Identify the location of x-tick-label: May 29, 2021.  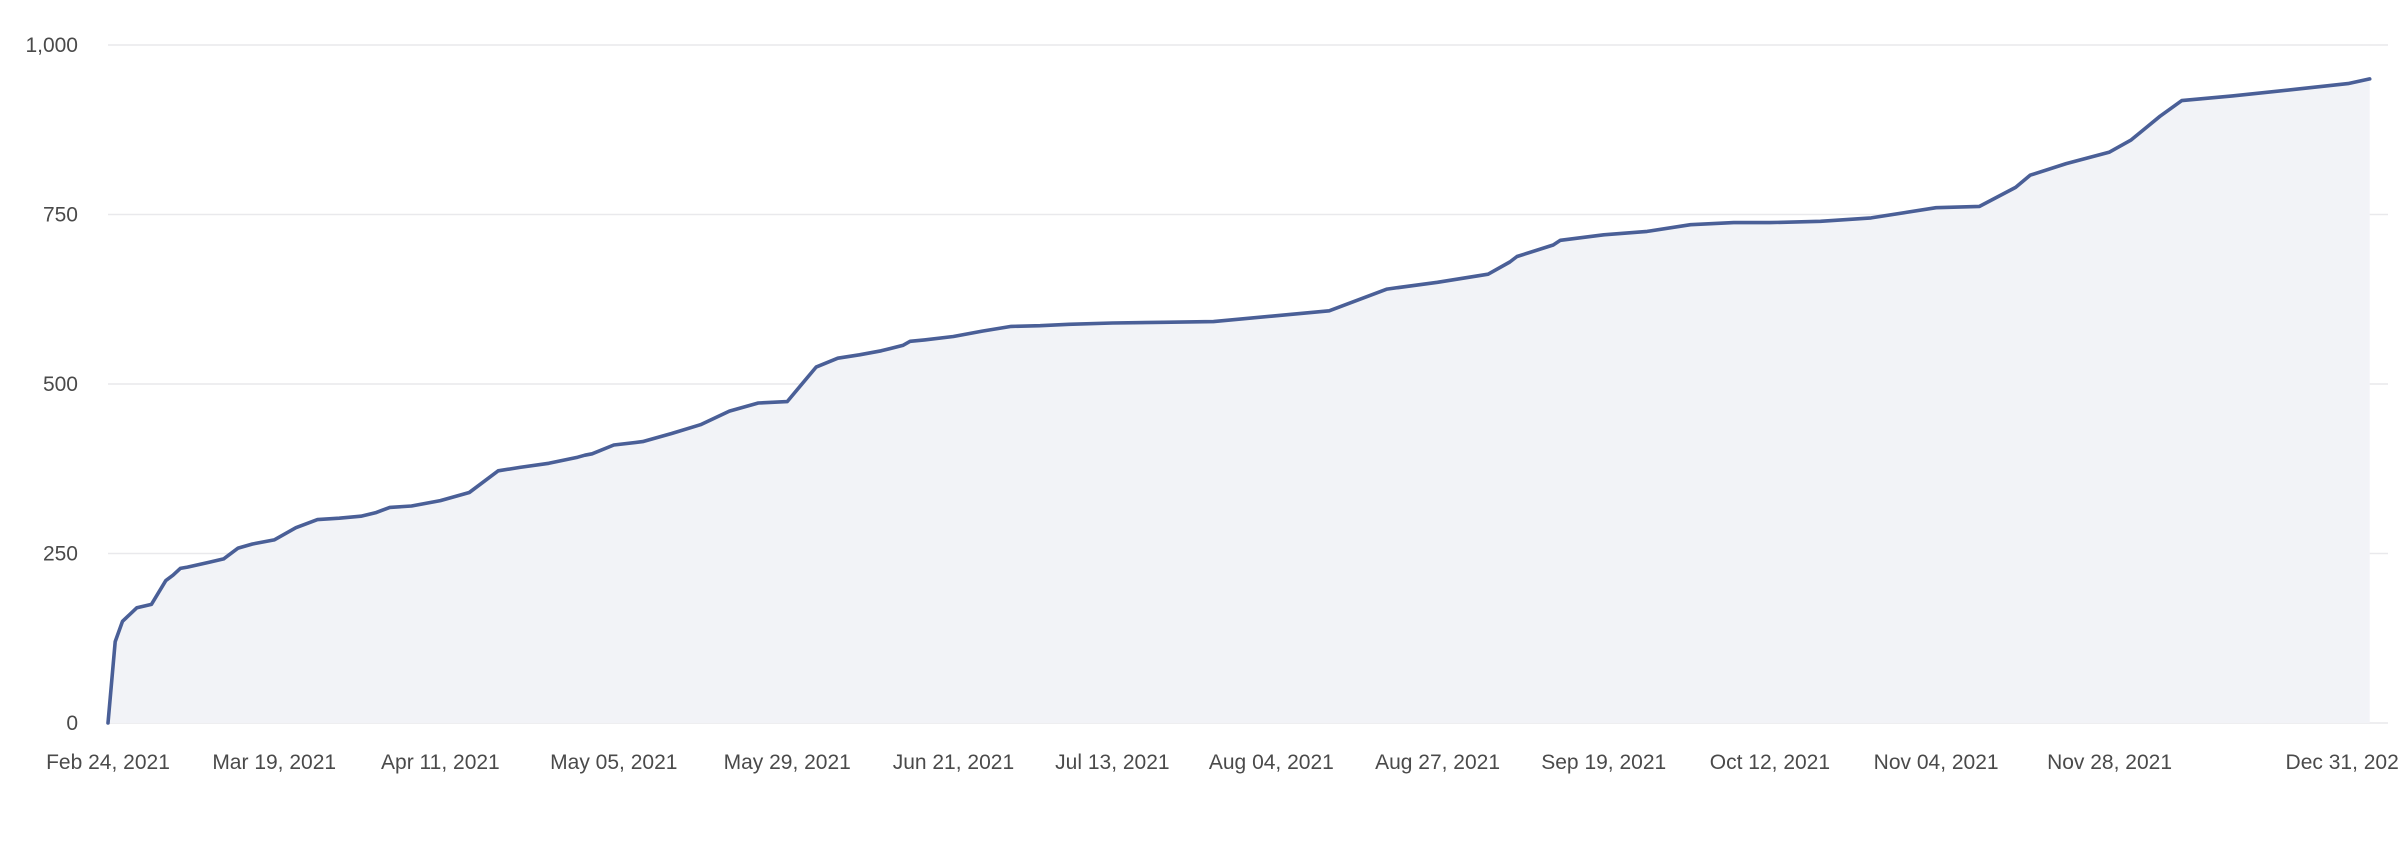
(787, 762).